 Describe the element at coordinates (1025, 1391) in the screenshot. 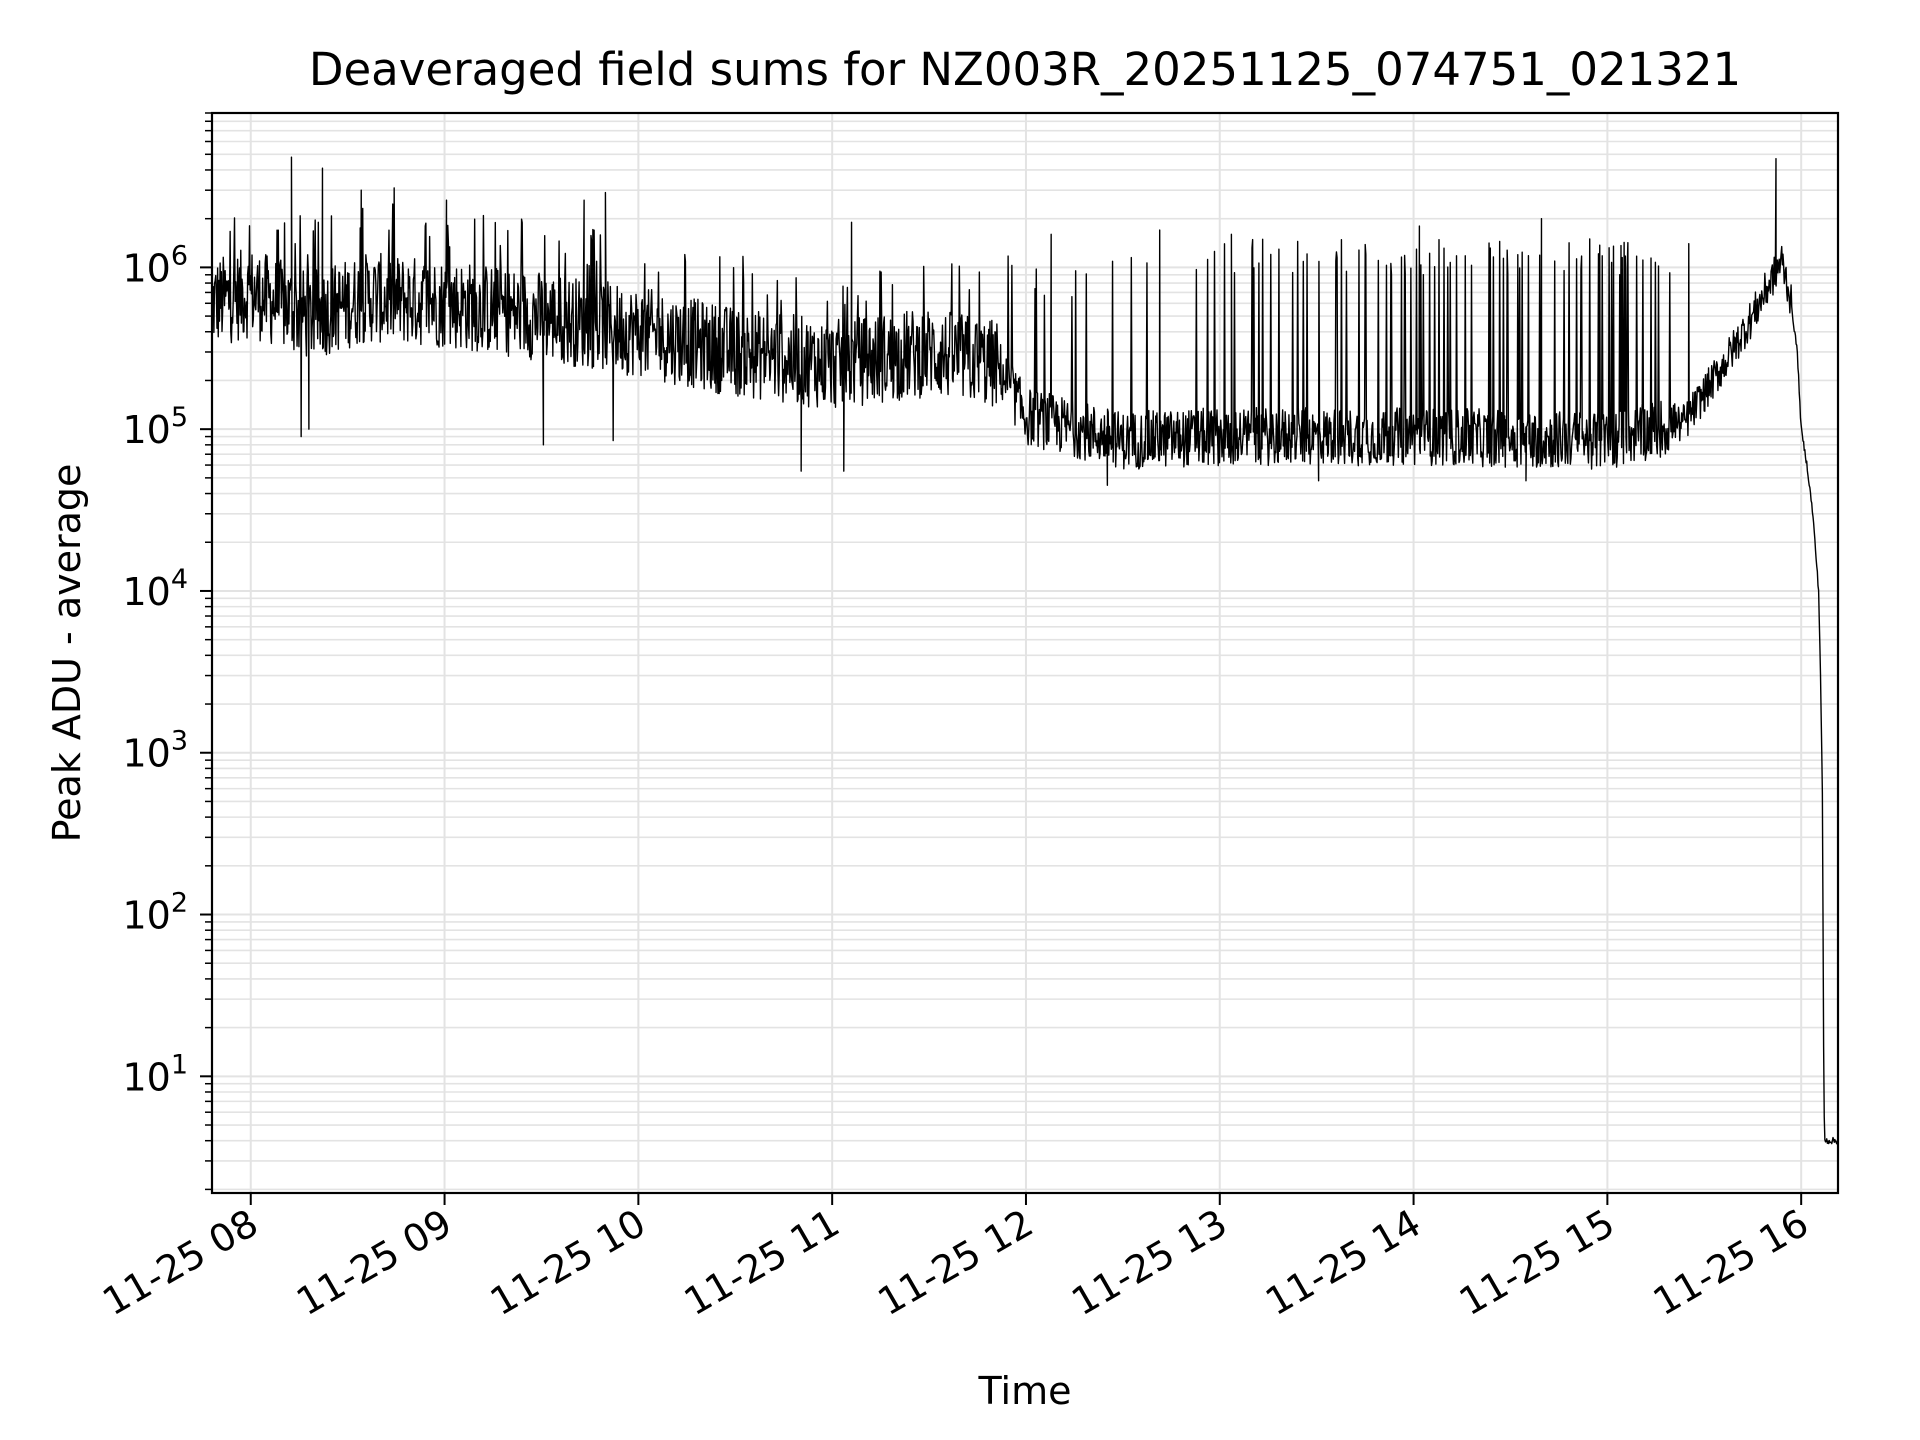

I see `x-axis-label: Time` at that location.